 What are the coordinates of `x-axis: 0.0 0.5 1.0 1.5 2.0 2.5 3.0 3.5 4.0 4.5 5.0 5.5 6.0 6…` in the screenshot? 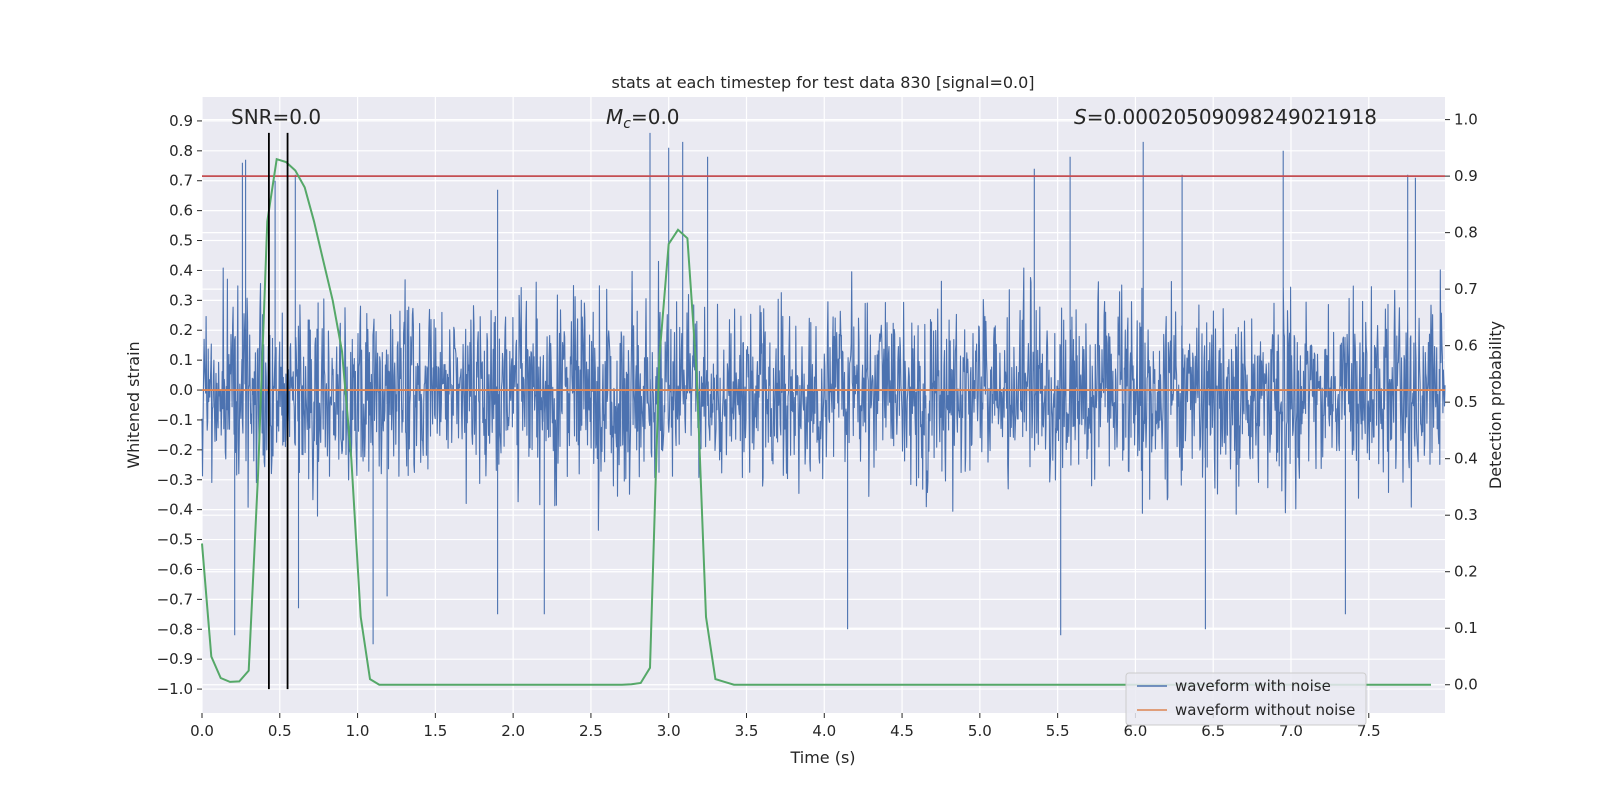 It's located at (785, 726).